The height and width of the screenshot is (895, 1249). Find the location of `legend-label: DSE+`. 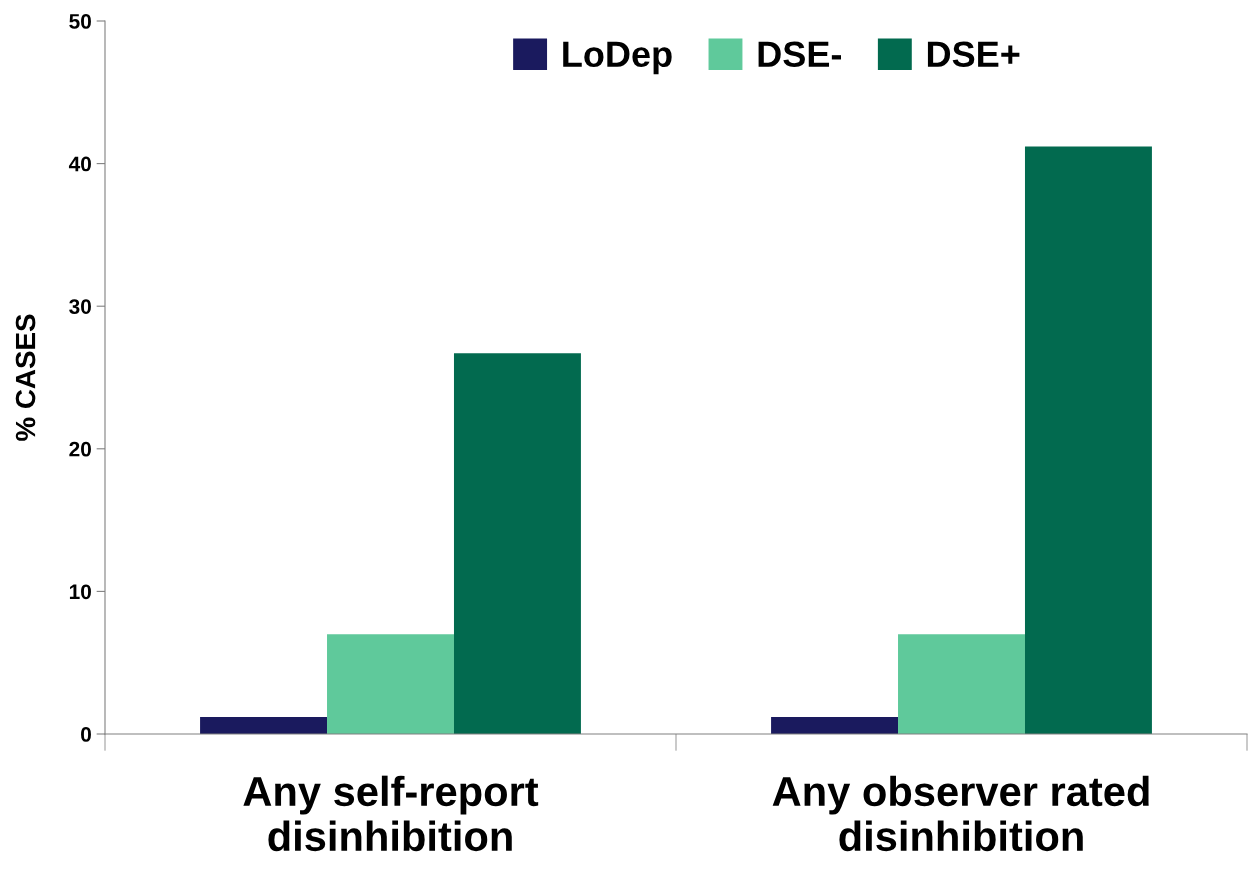

legend-label: DSE+ is located at coordinates (973, 54).